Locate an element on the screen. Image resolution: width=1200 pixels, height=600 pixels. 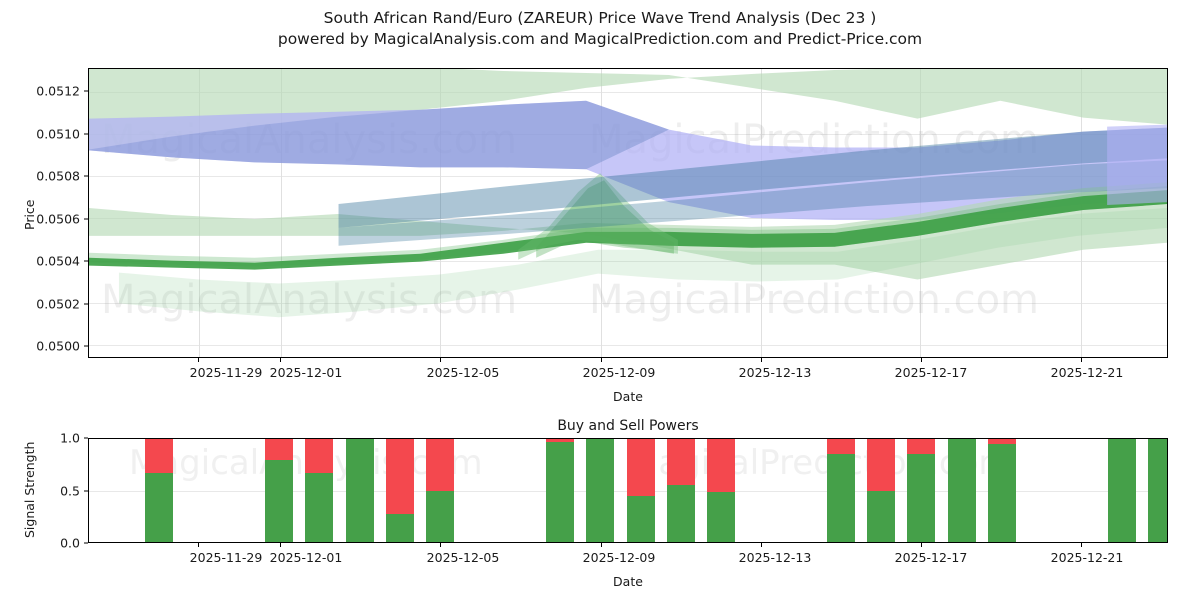
green-spike-dec09-inner is located at coordinates (605, 219).